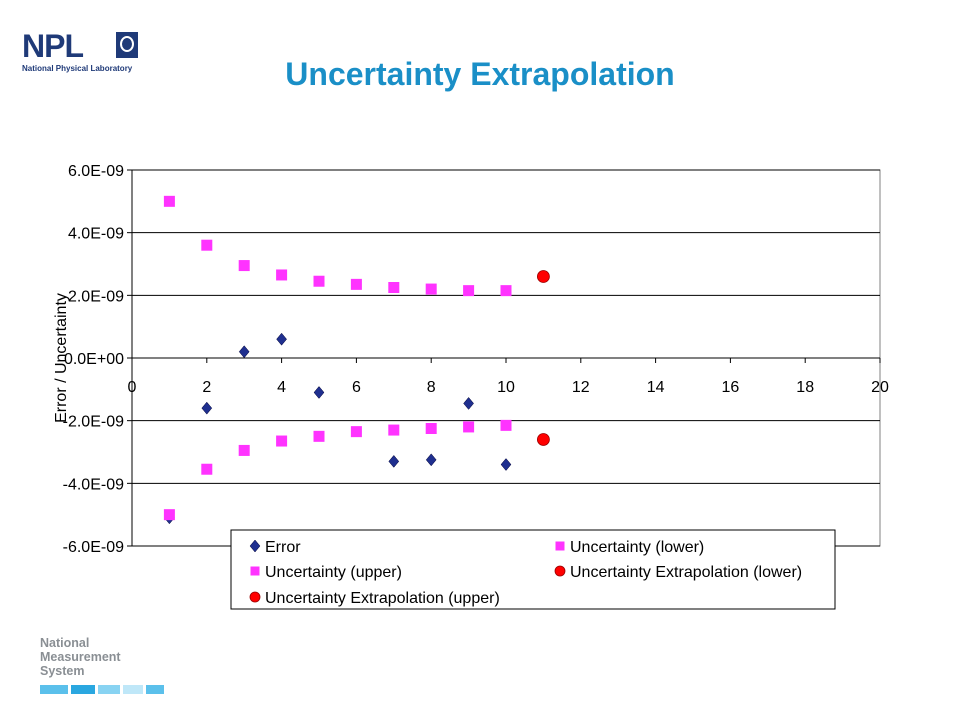 This screenshot has width=960, height=720. What do you see at coordinates (77, 68) in the screenshot?
I see `npl-logo-subtitle: National Physical Laboratory` at bounding box center [77, 68].